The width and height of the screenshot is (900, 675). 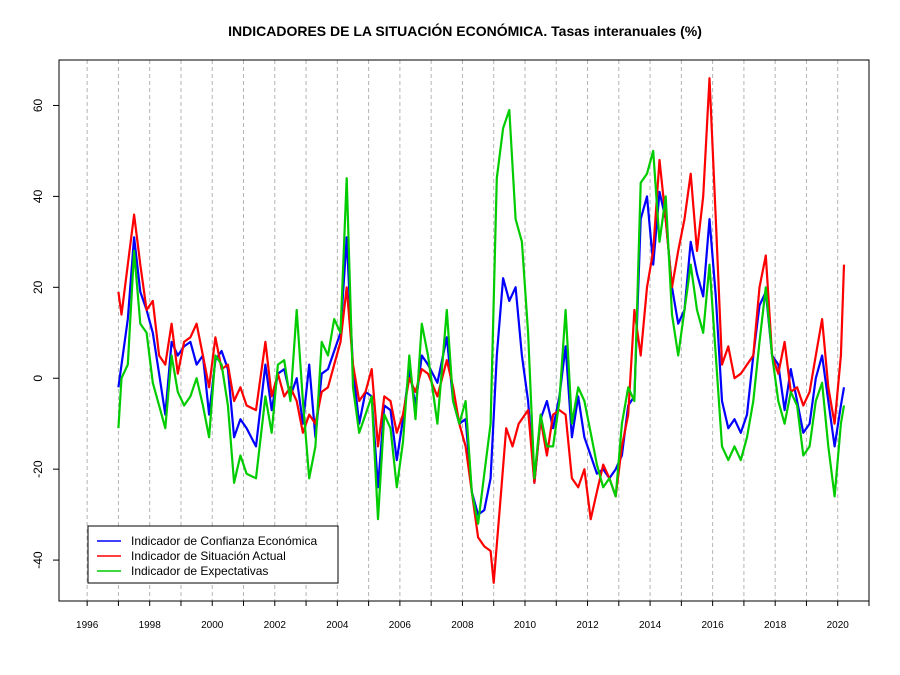 What do you see at coordinates (38, 105) in the screenshot?
I see `y-tick-label: 60` at bounding box center [38, 105].